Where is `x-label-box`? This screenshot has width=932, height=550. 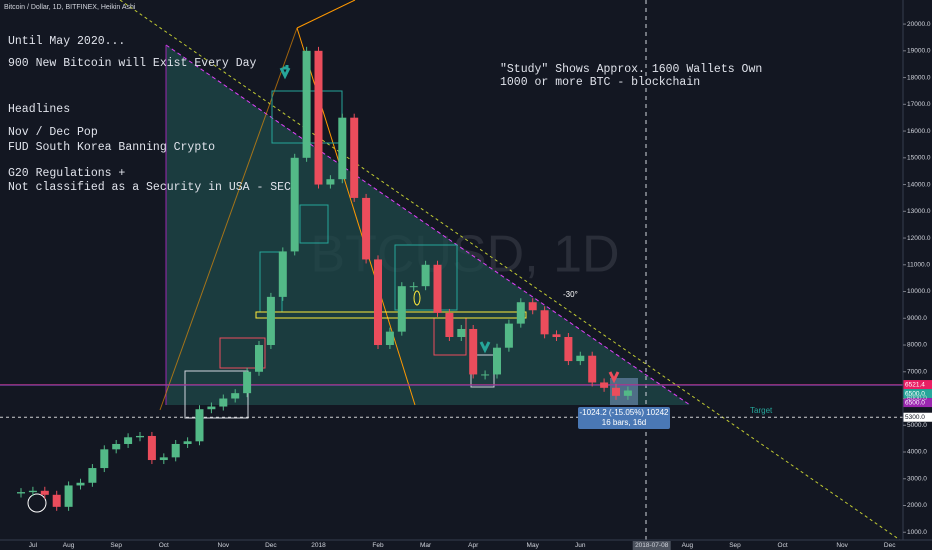 x-label-box is located at coordinates (651, 545).